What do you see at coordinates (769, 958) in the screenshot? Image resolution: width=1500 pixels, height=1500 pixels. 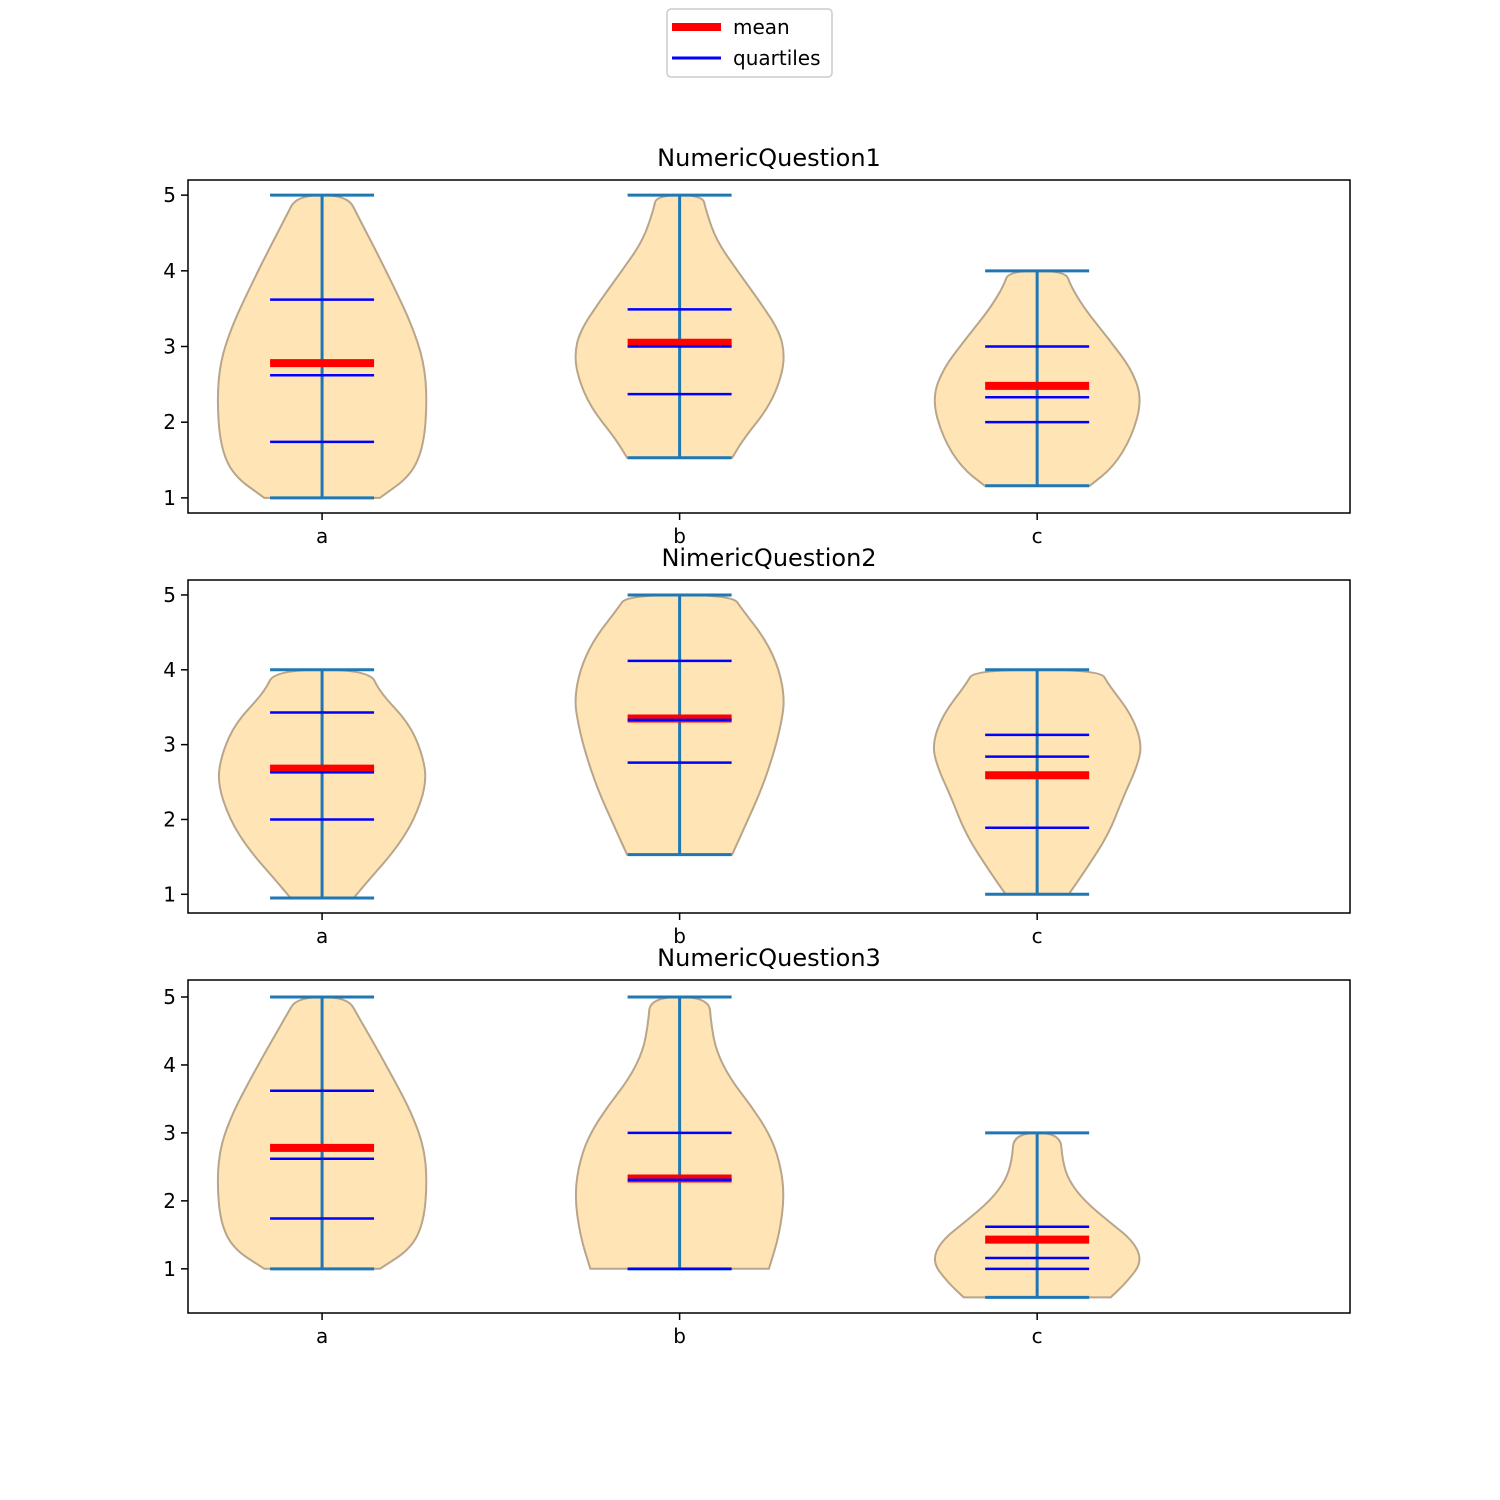 I see `subplot-title: NumericQuestion3` at bounding box center [769, 958].